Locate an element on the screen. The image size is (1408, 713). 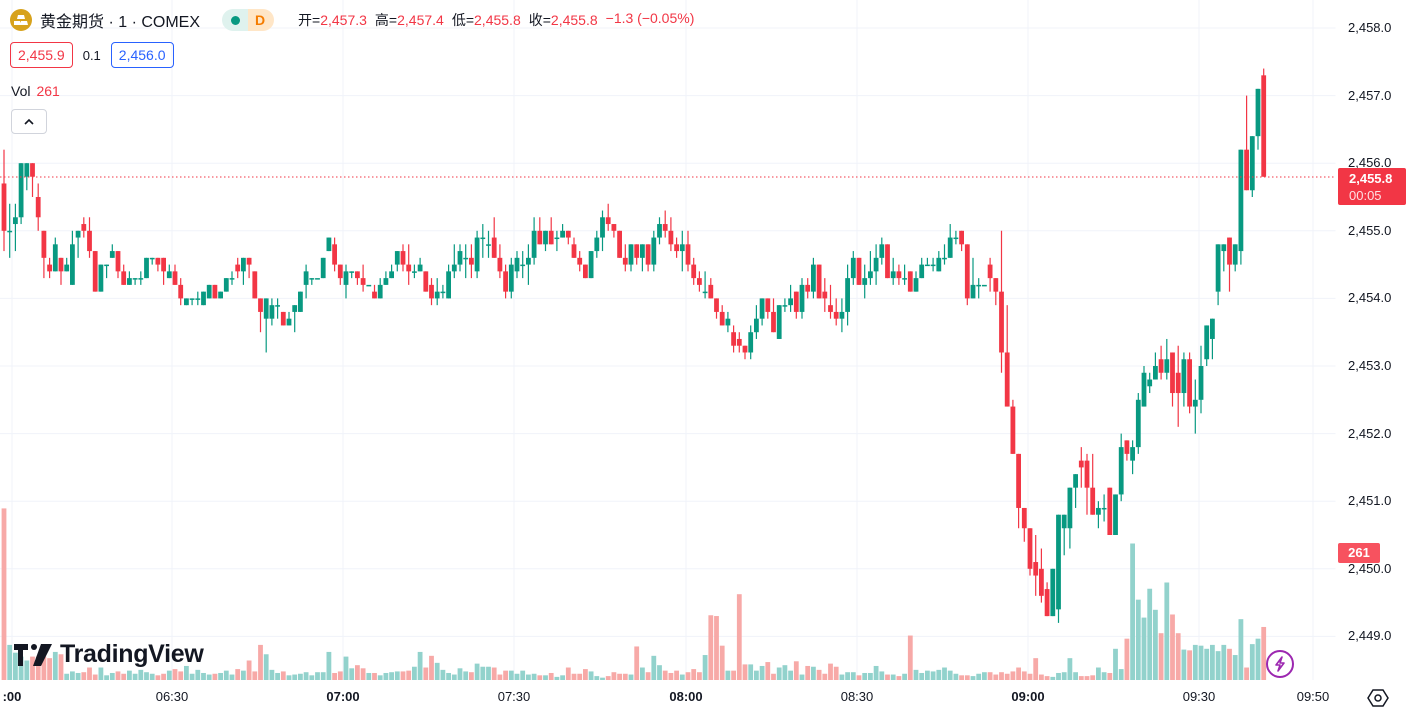
buy-button: 2,456.0 is located at coordinates (142, 55).